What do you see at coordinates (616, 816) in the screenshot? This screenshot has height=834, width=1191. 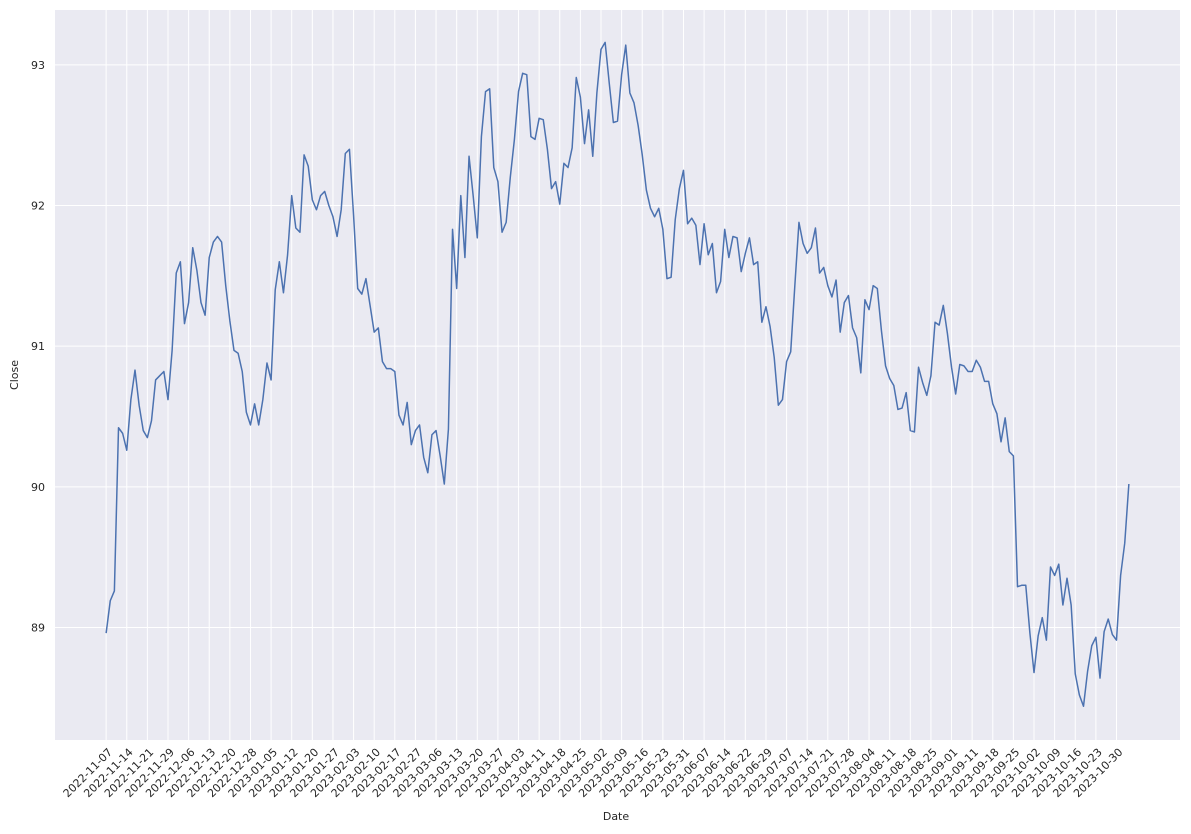 I see `x-axis-label: Date` at bounding box center [616, 816].